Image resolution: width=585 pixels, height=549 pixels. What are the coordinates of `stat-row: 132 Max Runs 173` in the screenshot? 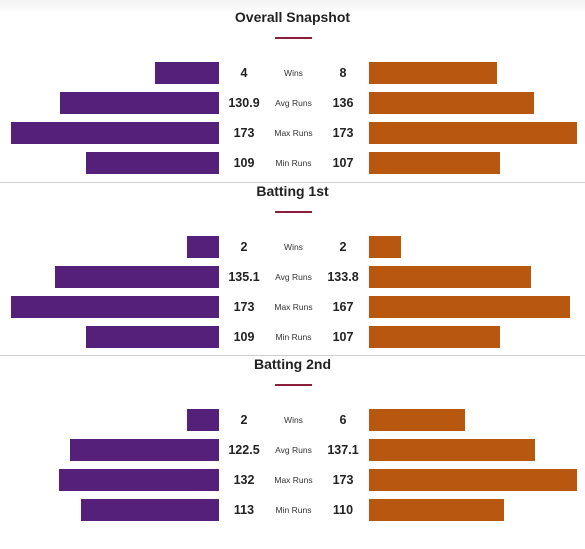 It's located at (292, 480).